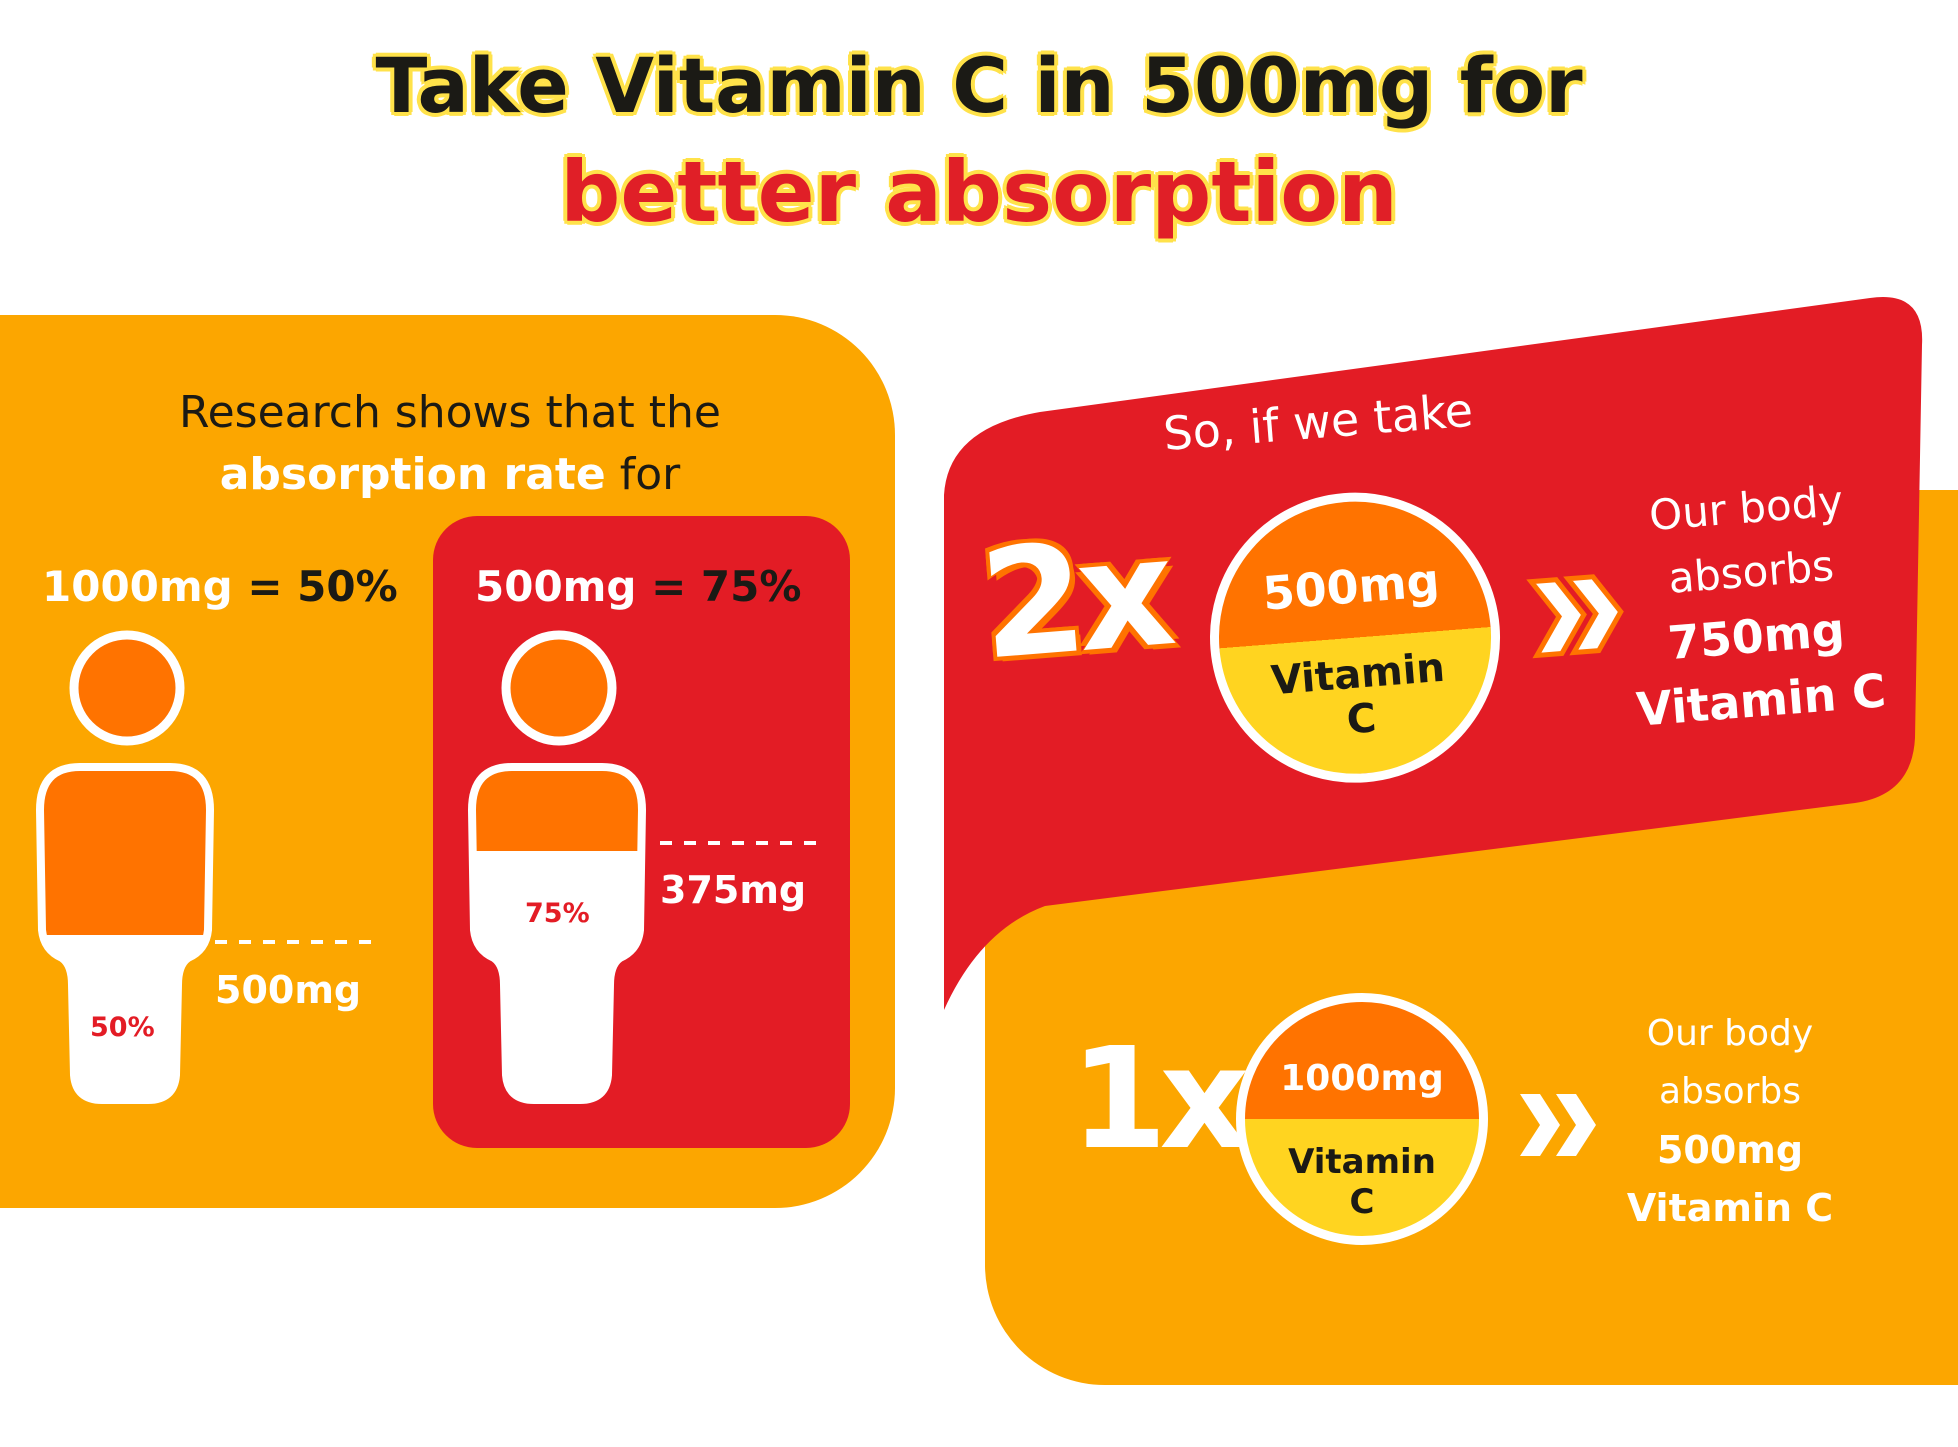  Describe the element at coordinates (1730, 1208) in the screenshot. I see `result-vitamin: Vitamin C` at that location.